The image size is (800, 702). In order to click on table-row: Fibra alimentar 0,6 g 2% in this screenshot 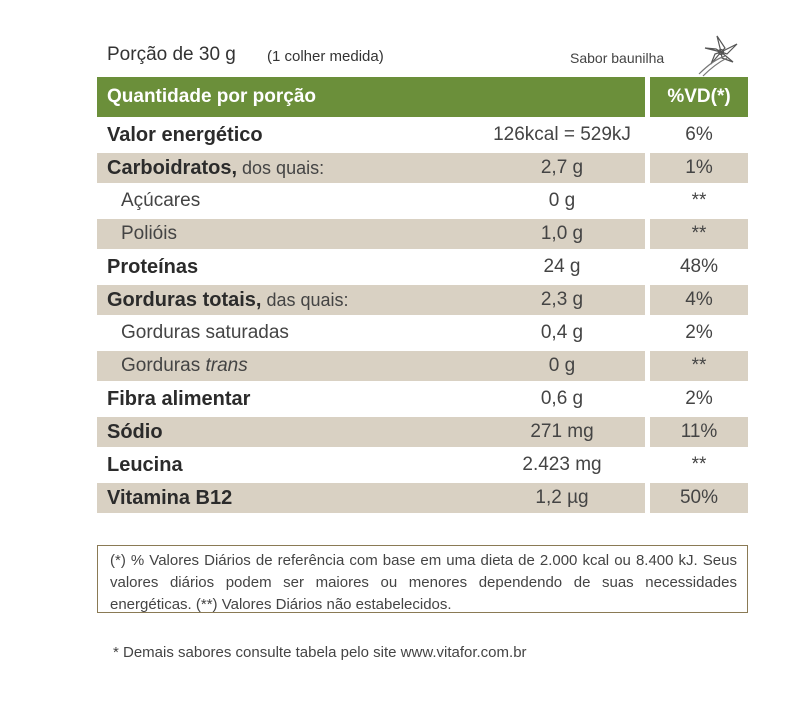, I will do `click(422, 399)`.